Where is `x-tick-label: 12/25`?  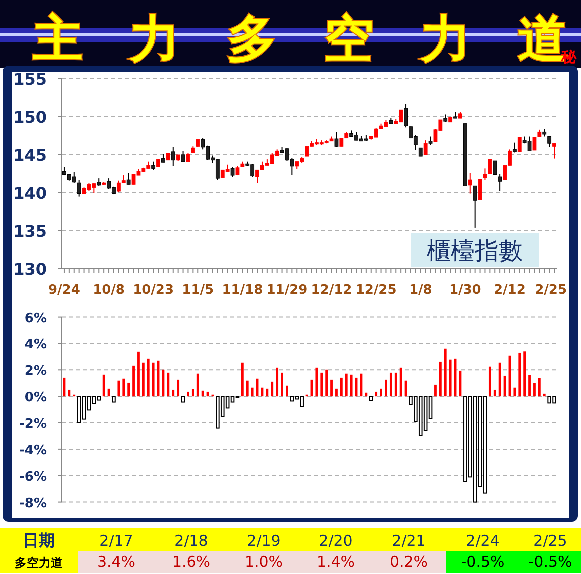 x-tick-label: 12/25 is located at coordinates (376, 290).